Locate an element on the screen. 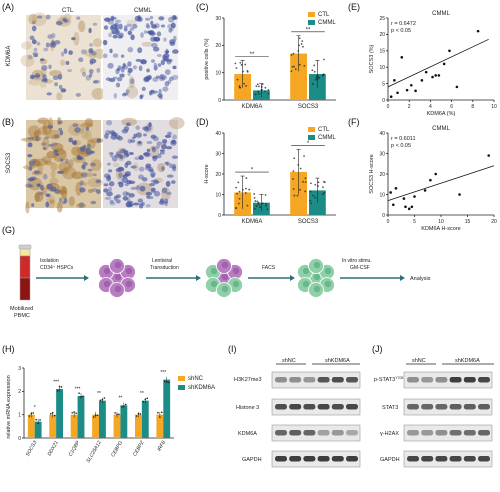 Image resolution: width=500 pixels, height=492 pixels. chart-f-x-tick-label: 0 is located at coordinates (388, 222).